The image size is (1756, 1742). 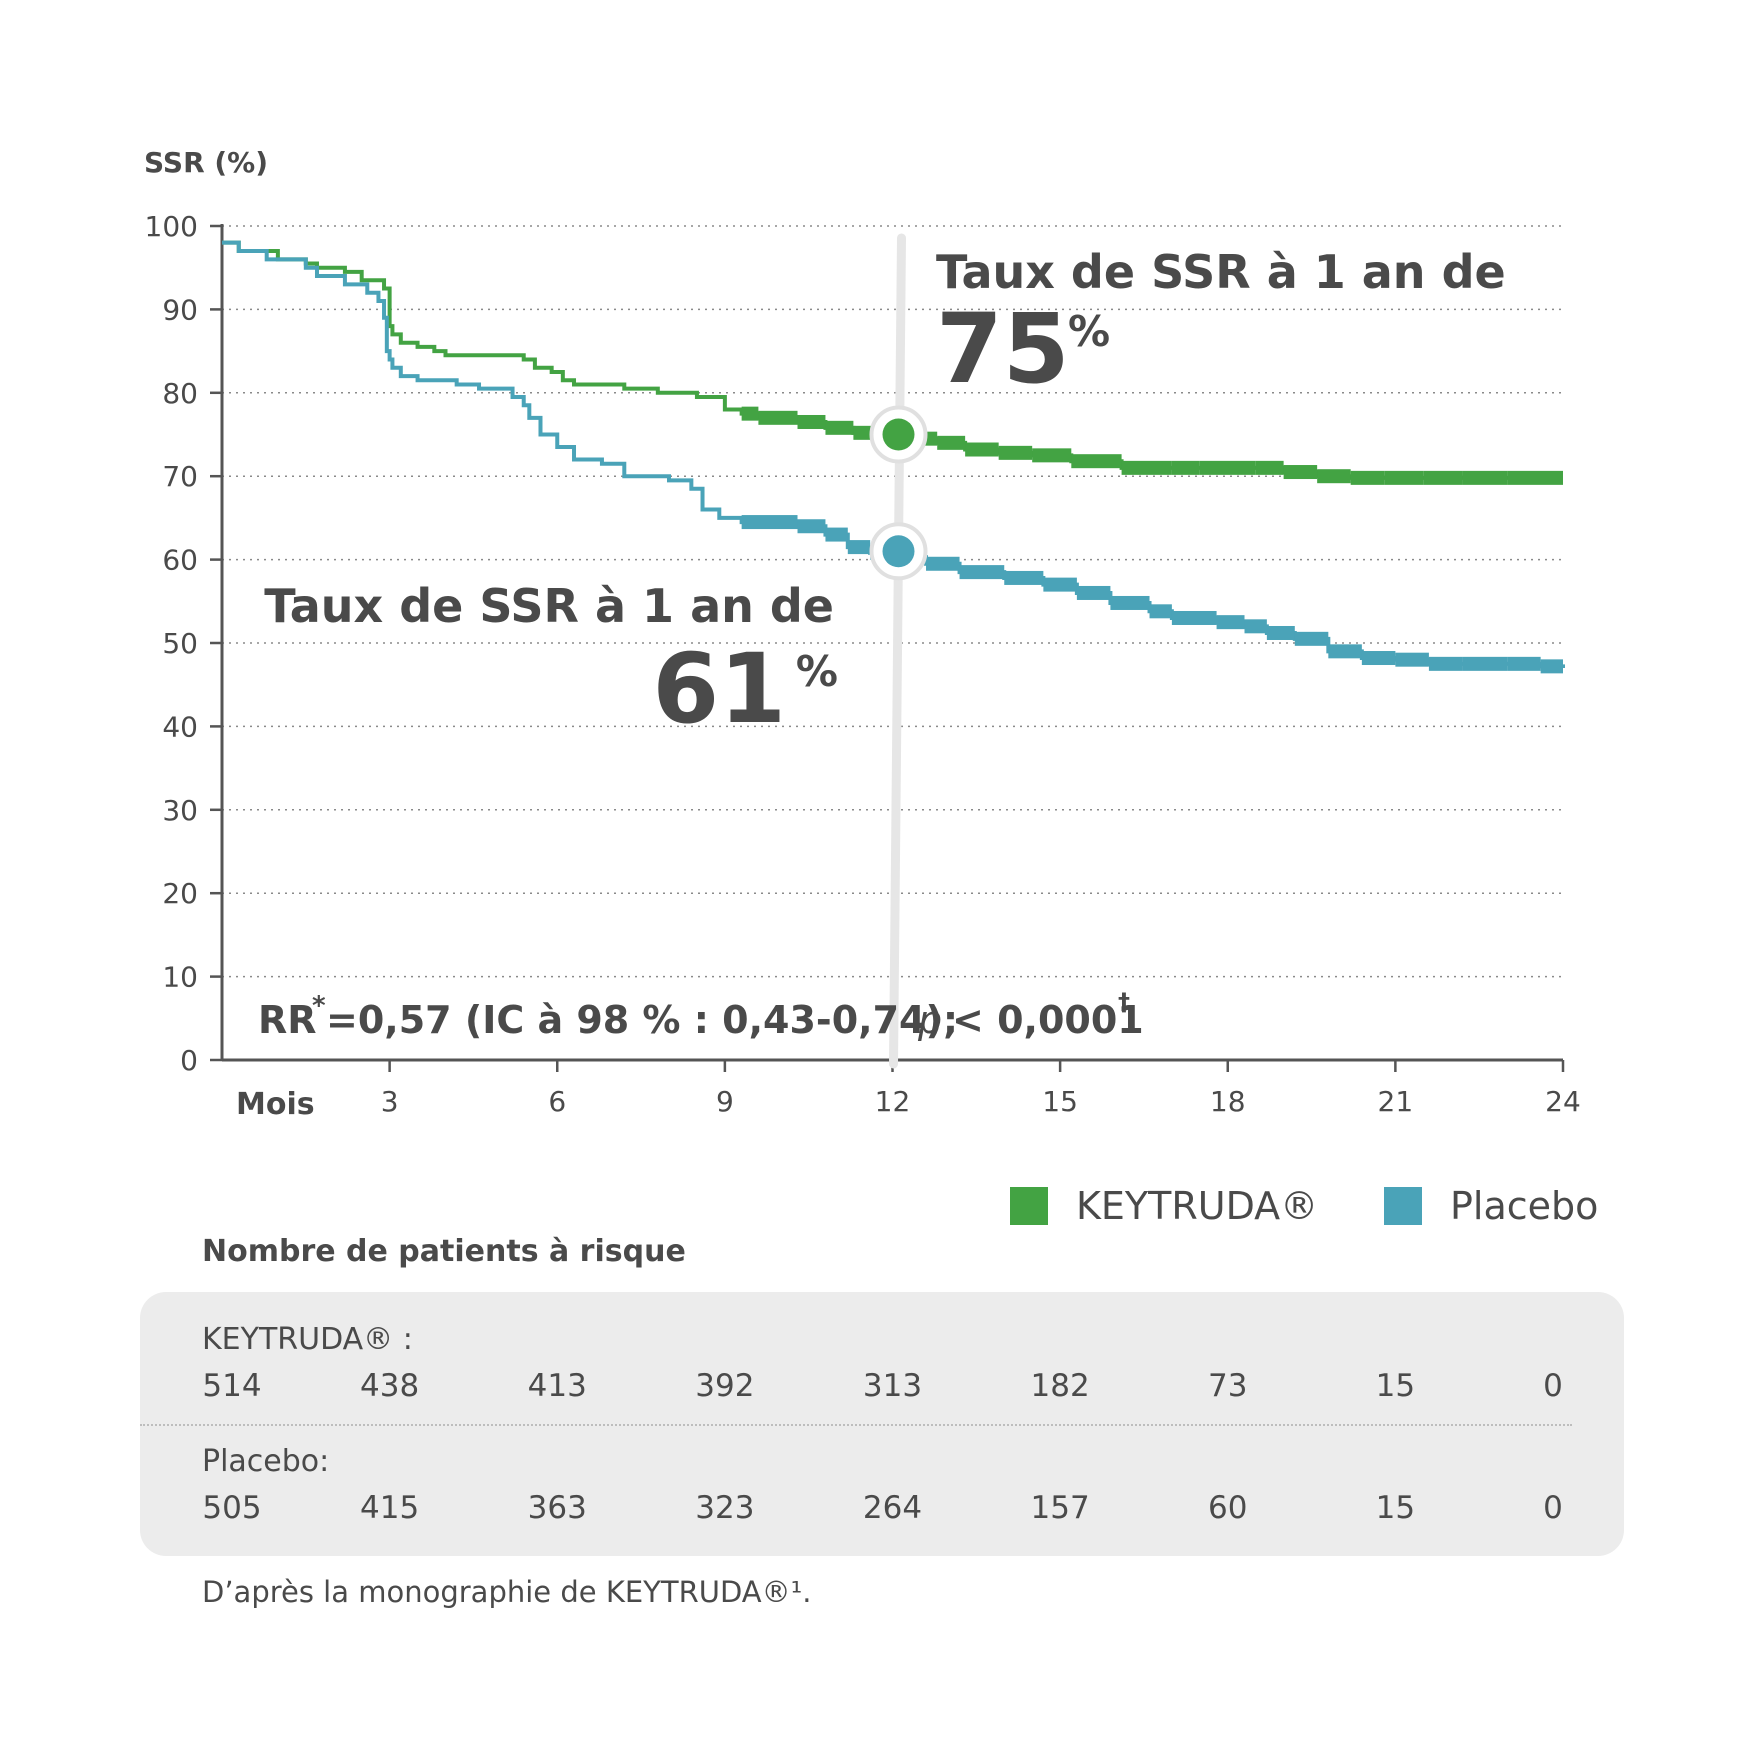 I want to click on legend-keytruda: KEYTRUDA®, so click(x=1164, y=1206).